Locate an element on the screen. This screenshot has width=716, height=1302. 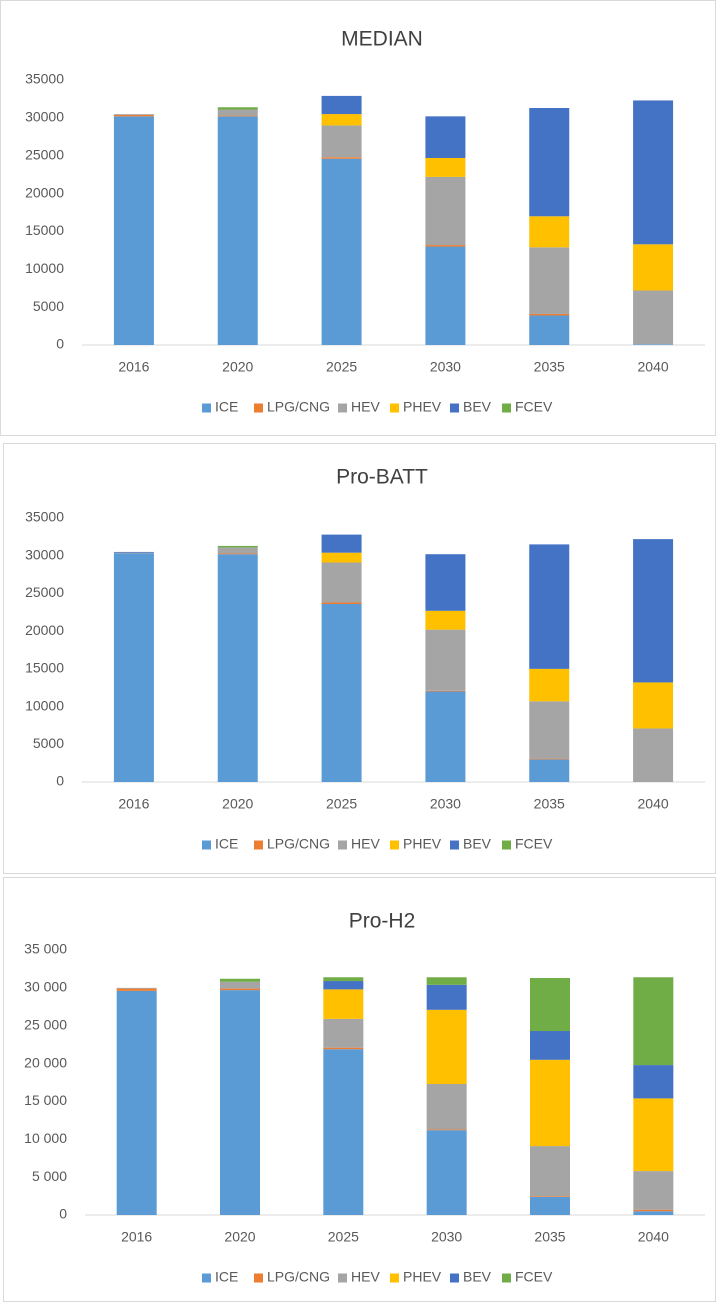
legend-label: LPG/CNG is located at coordinates (298, 407).